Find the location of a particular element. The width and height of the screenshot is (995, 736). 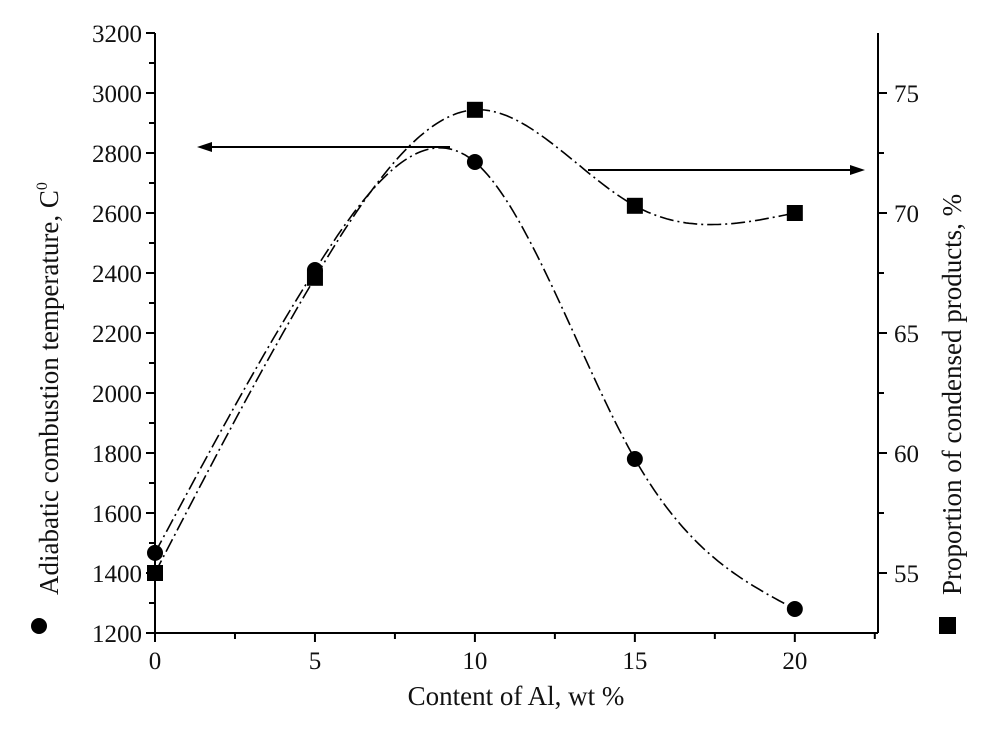

y-right-tick-label: 70 is located at coordinates (906, 214).